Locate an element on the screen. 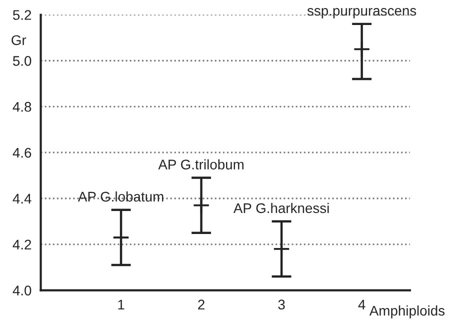  x-tick-label: 4 is located at coordinates (362, 305).